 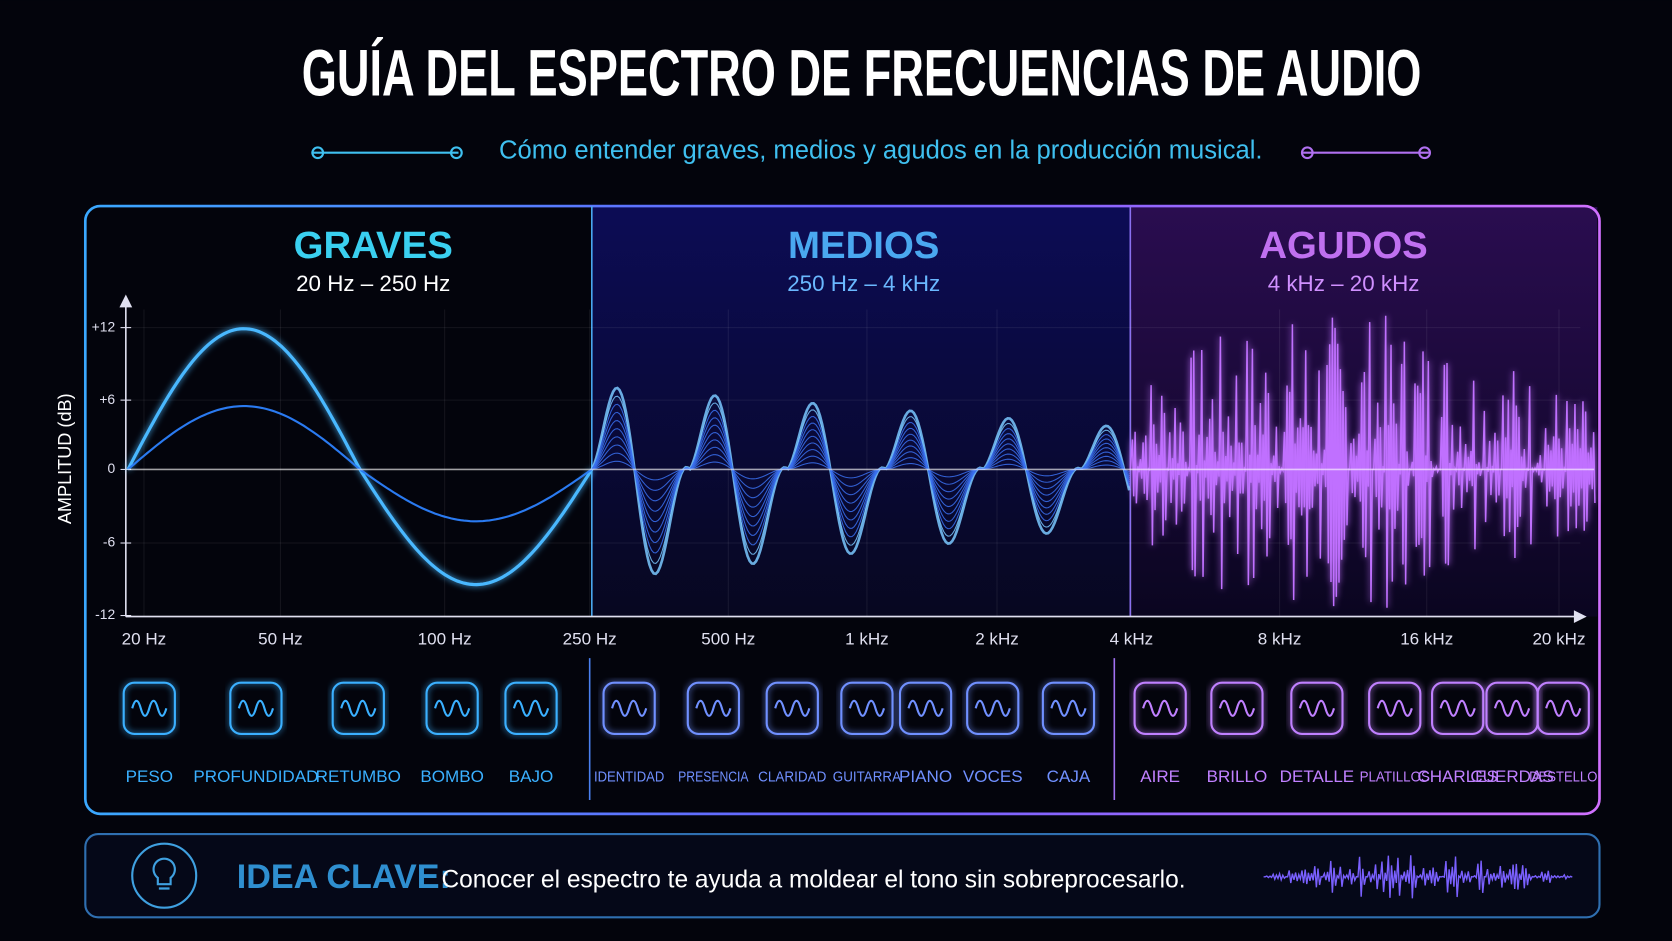 What do you see at coordinates (1237, 776) in the screenshot?
I see `item-label: BRILLO` at bounding box center [1237, 776].